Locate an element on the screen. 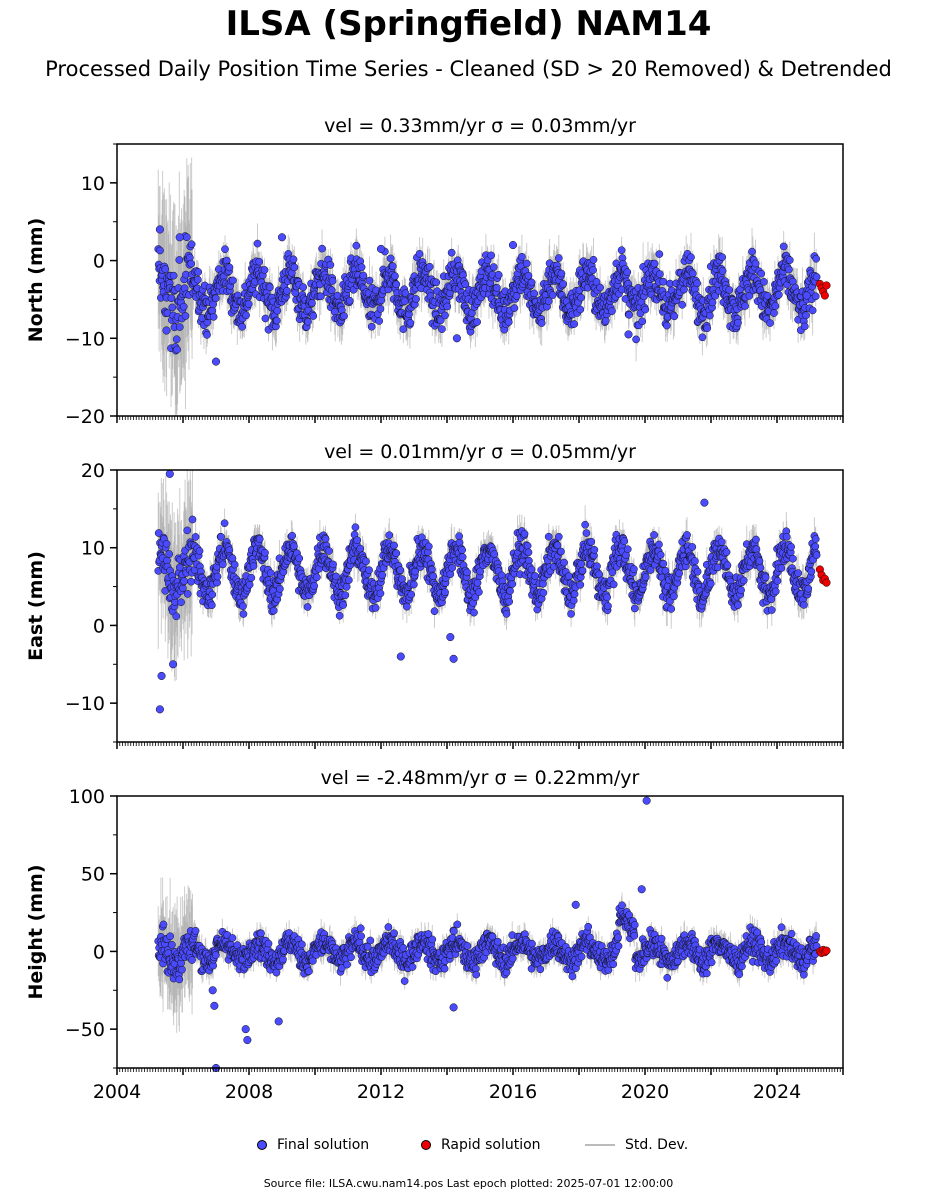 The image size is (937, 1200). final-solution-points is located at coordinates (487, 293).